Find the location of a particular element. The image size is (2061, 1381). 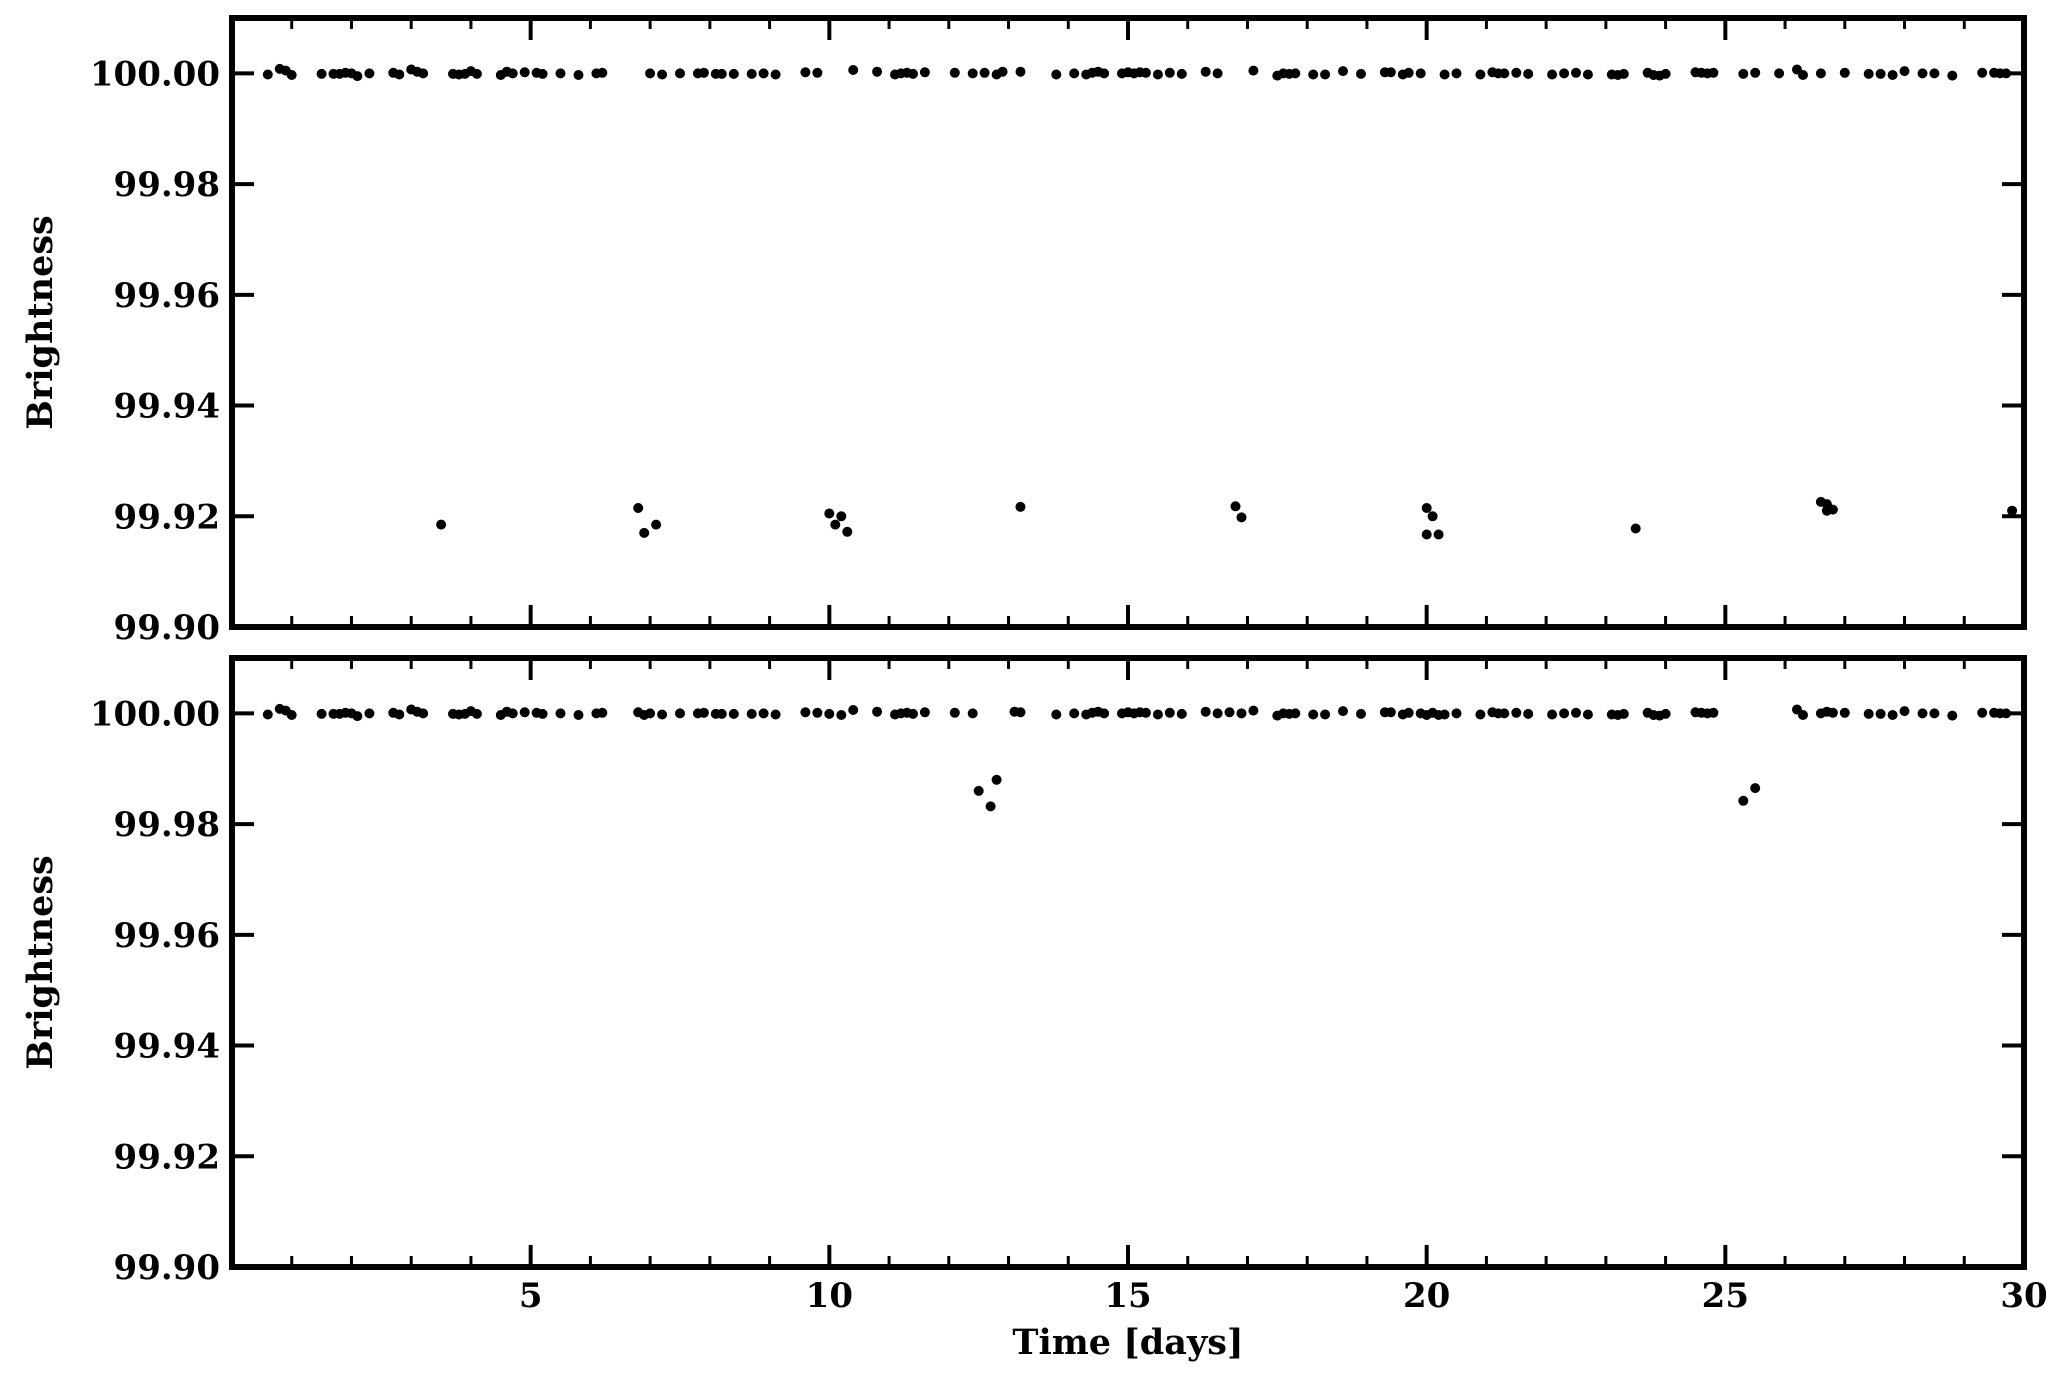

x-axis-label: Time [days] is located at coordinates (1127, 1342).